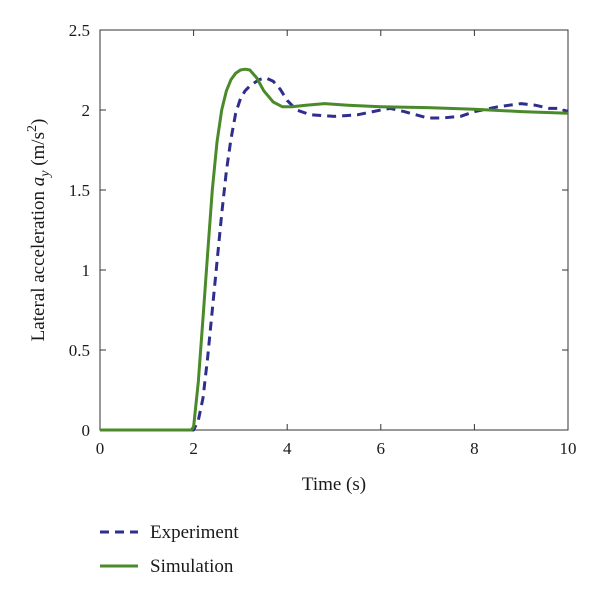 This screenshot has width=600, height=595. Describe the element at coordinates (38, 151) in the screenshot. I see `y-axis-label-unit-open: (m/s` at that location.